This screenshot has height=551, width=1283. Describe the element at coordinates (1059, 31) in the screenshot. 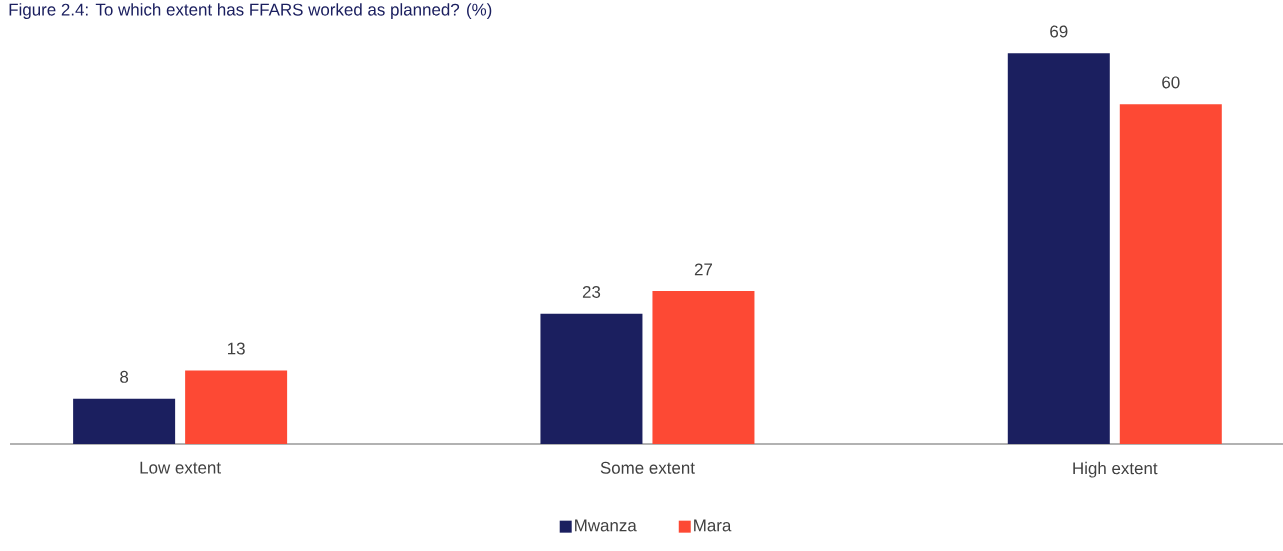

I see `data-label: 69` at that location.